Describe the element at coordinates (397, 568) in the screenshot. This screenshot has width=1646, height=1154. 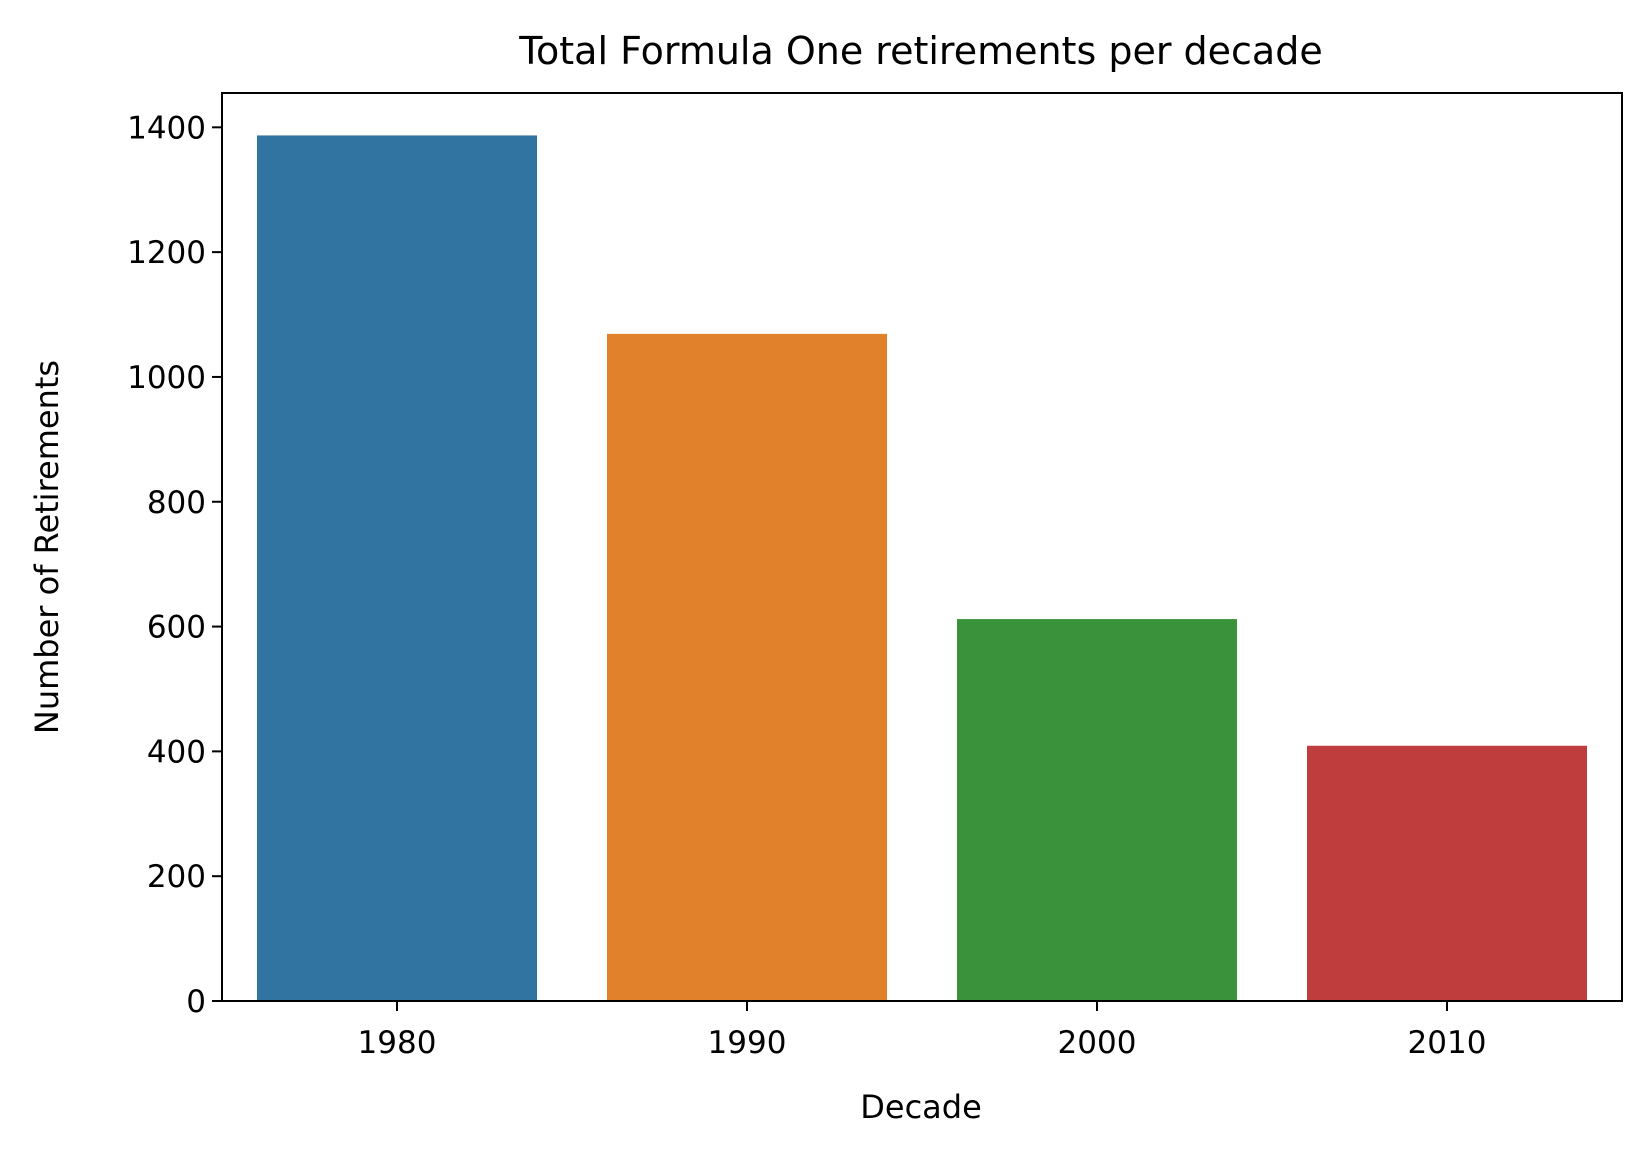
I see `bar-1980` at that location.